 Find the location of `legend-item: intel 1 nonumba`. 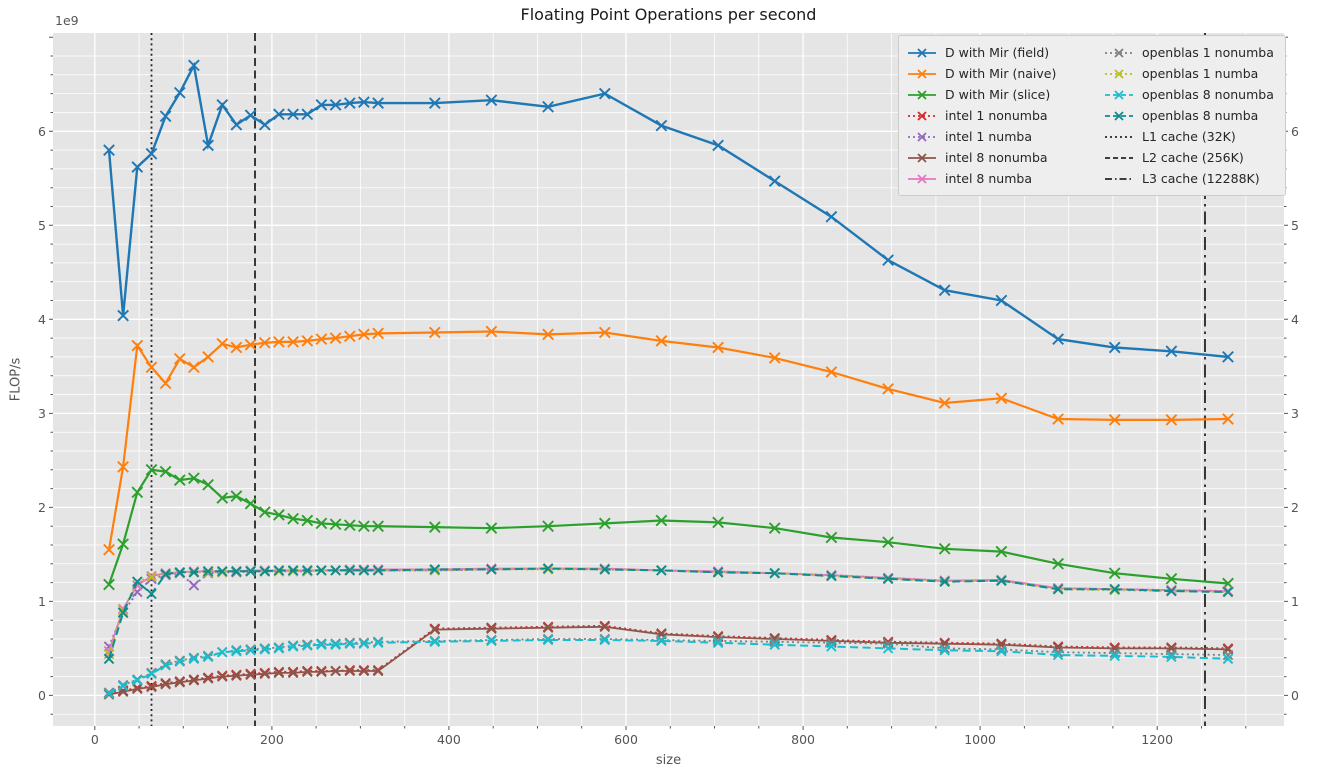

legend-item: intel 1 nonumba is located at coordinates (1005, 115).